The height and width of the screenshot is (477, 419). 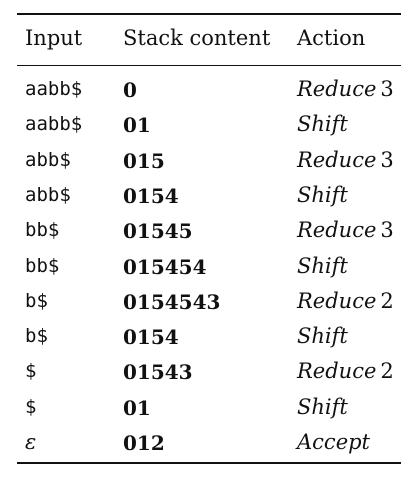 What do you see at coordinates (130, 90) in the screenshot?
I see `table-cell-stack: 0` at bounding box center [130, 90].